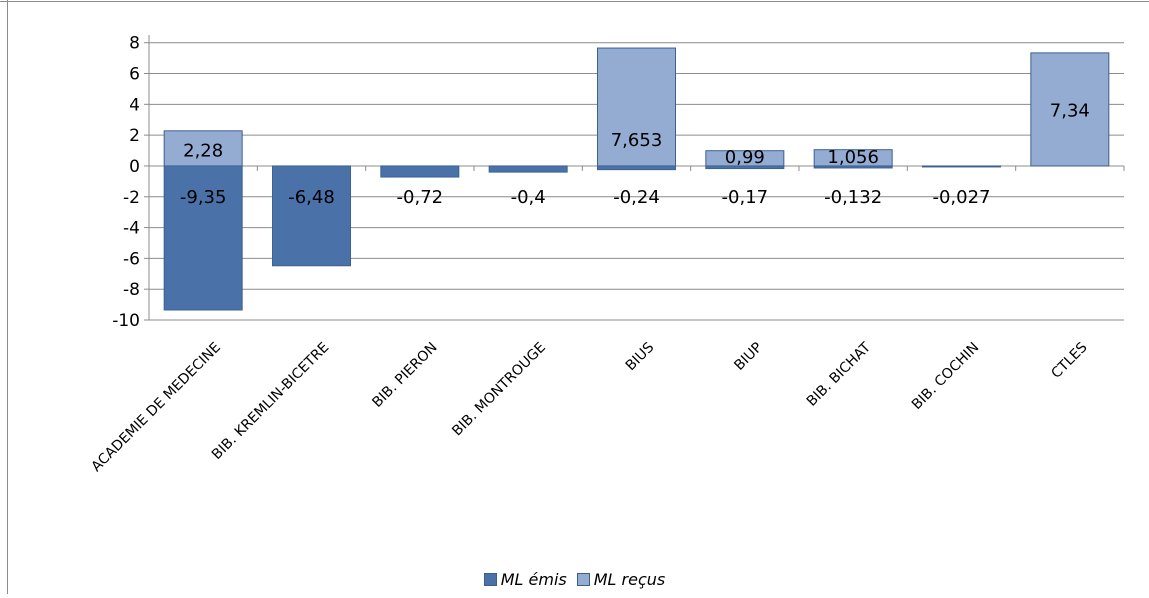  I want to click on data-label-ml-recus: 2,28, so click(203, 150).